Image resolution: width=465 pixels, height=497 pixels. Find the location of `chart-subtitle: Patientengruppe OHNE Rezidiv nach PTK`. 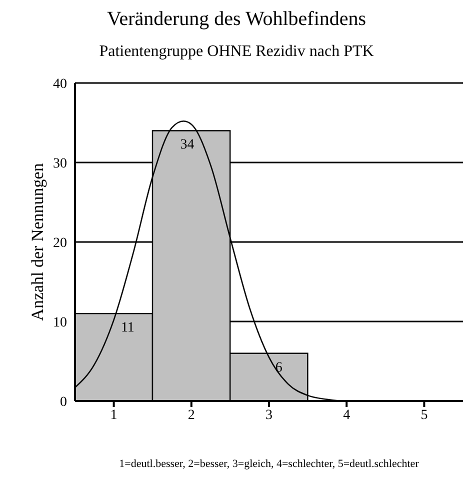

chart-subtitle: Patientengruppe OHNE Rezidiv nach PTK is located at coordinates (236, 52).